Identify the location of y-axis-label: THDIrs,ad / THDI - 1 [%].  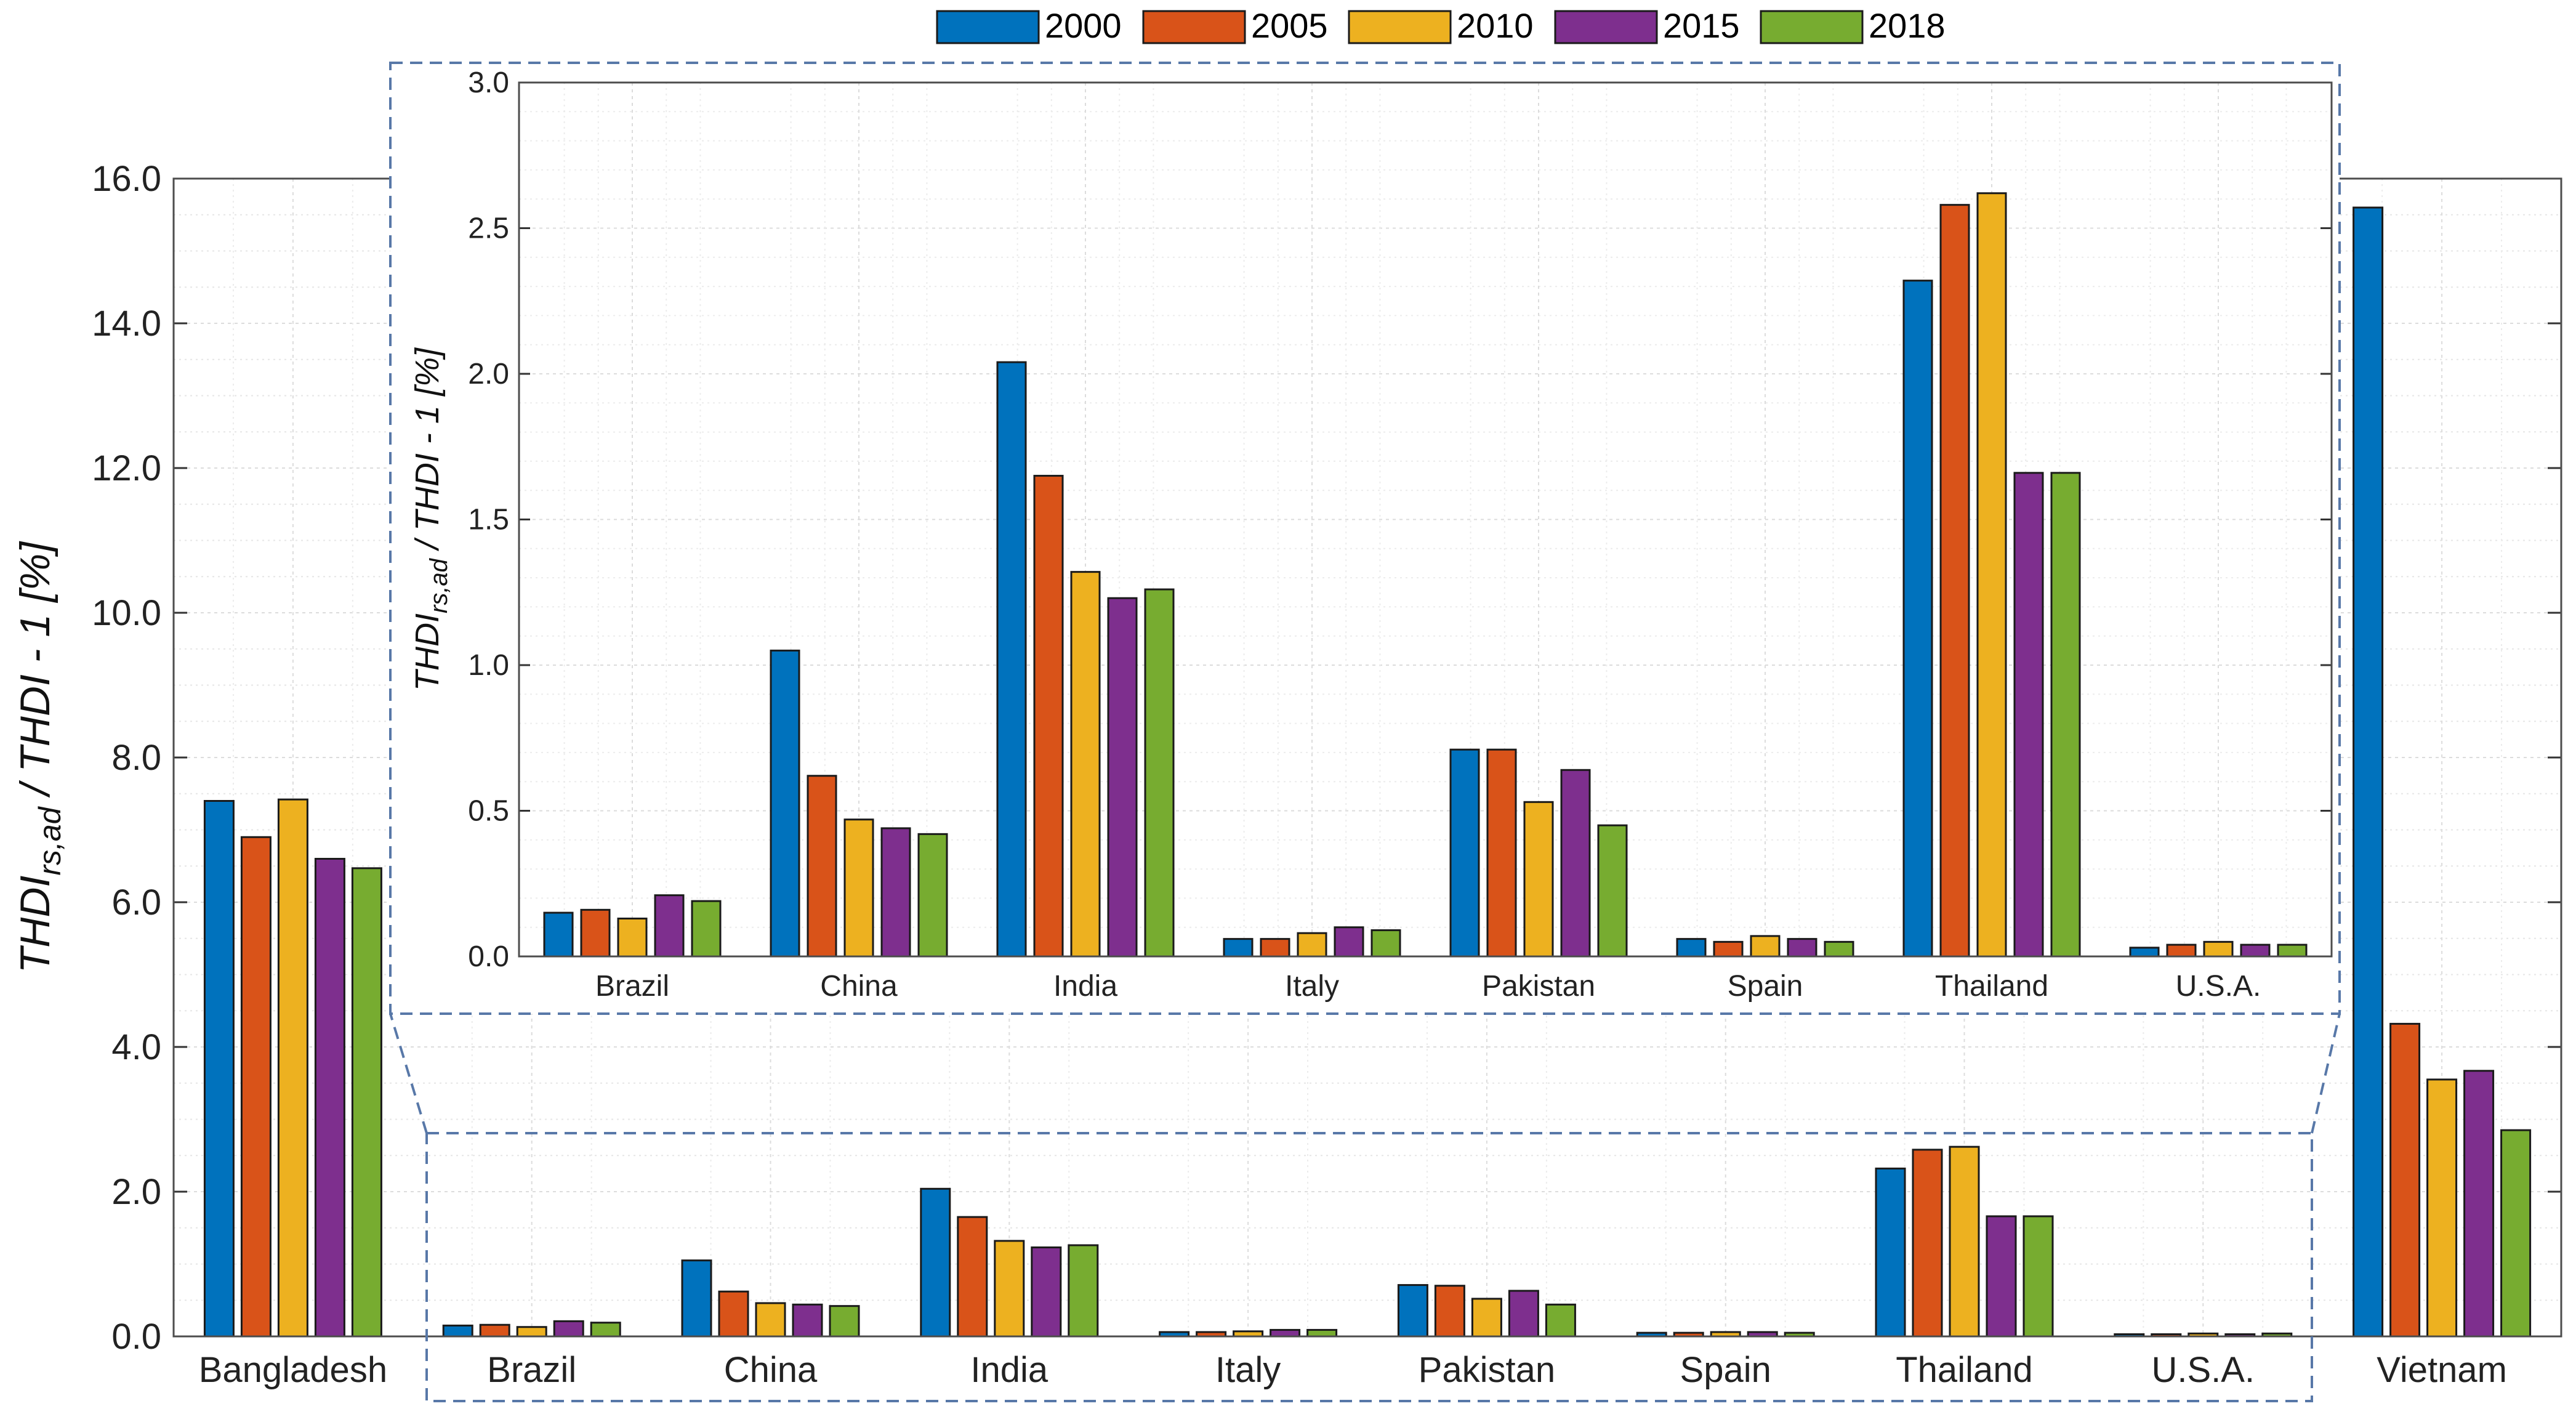
(39, 757).